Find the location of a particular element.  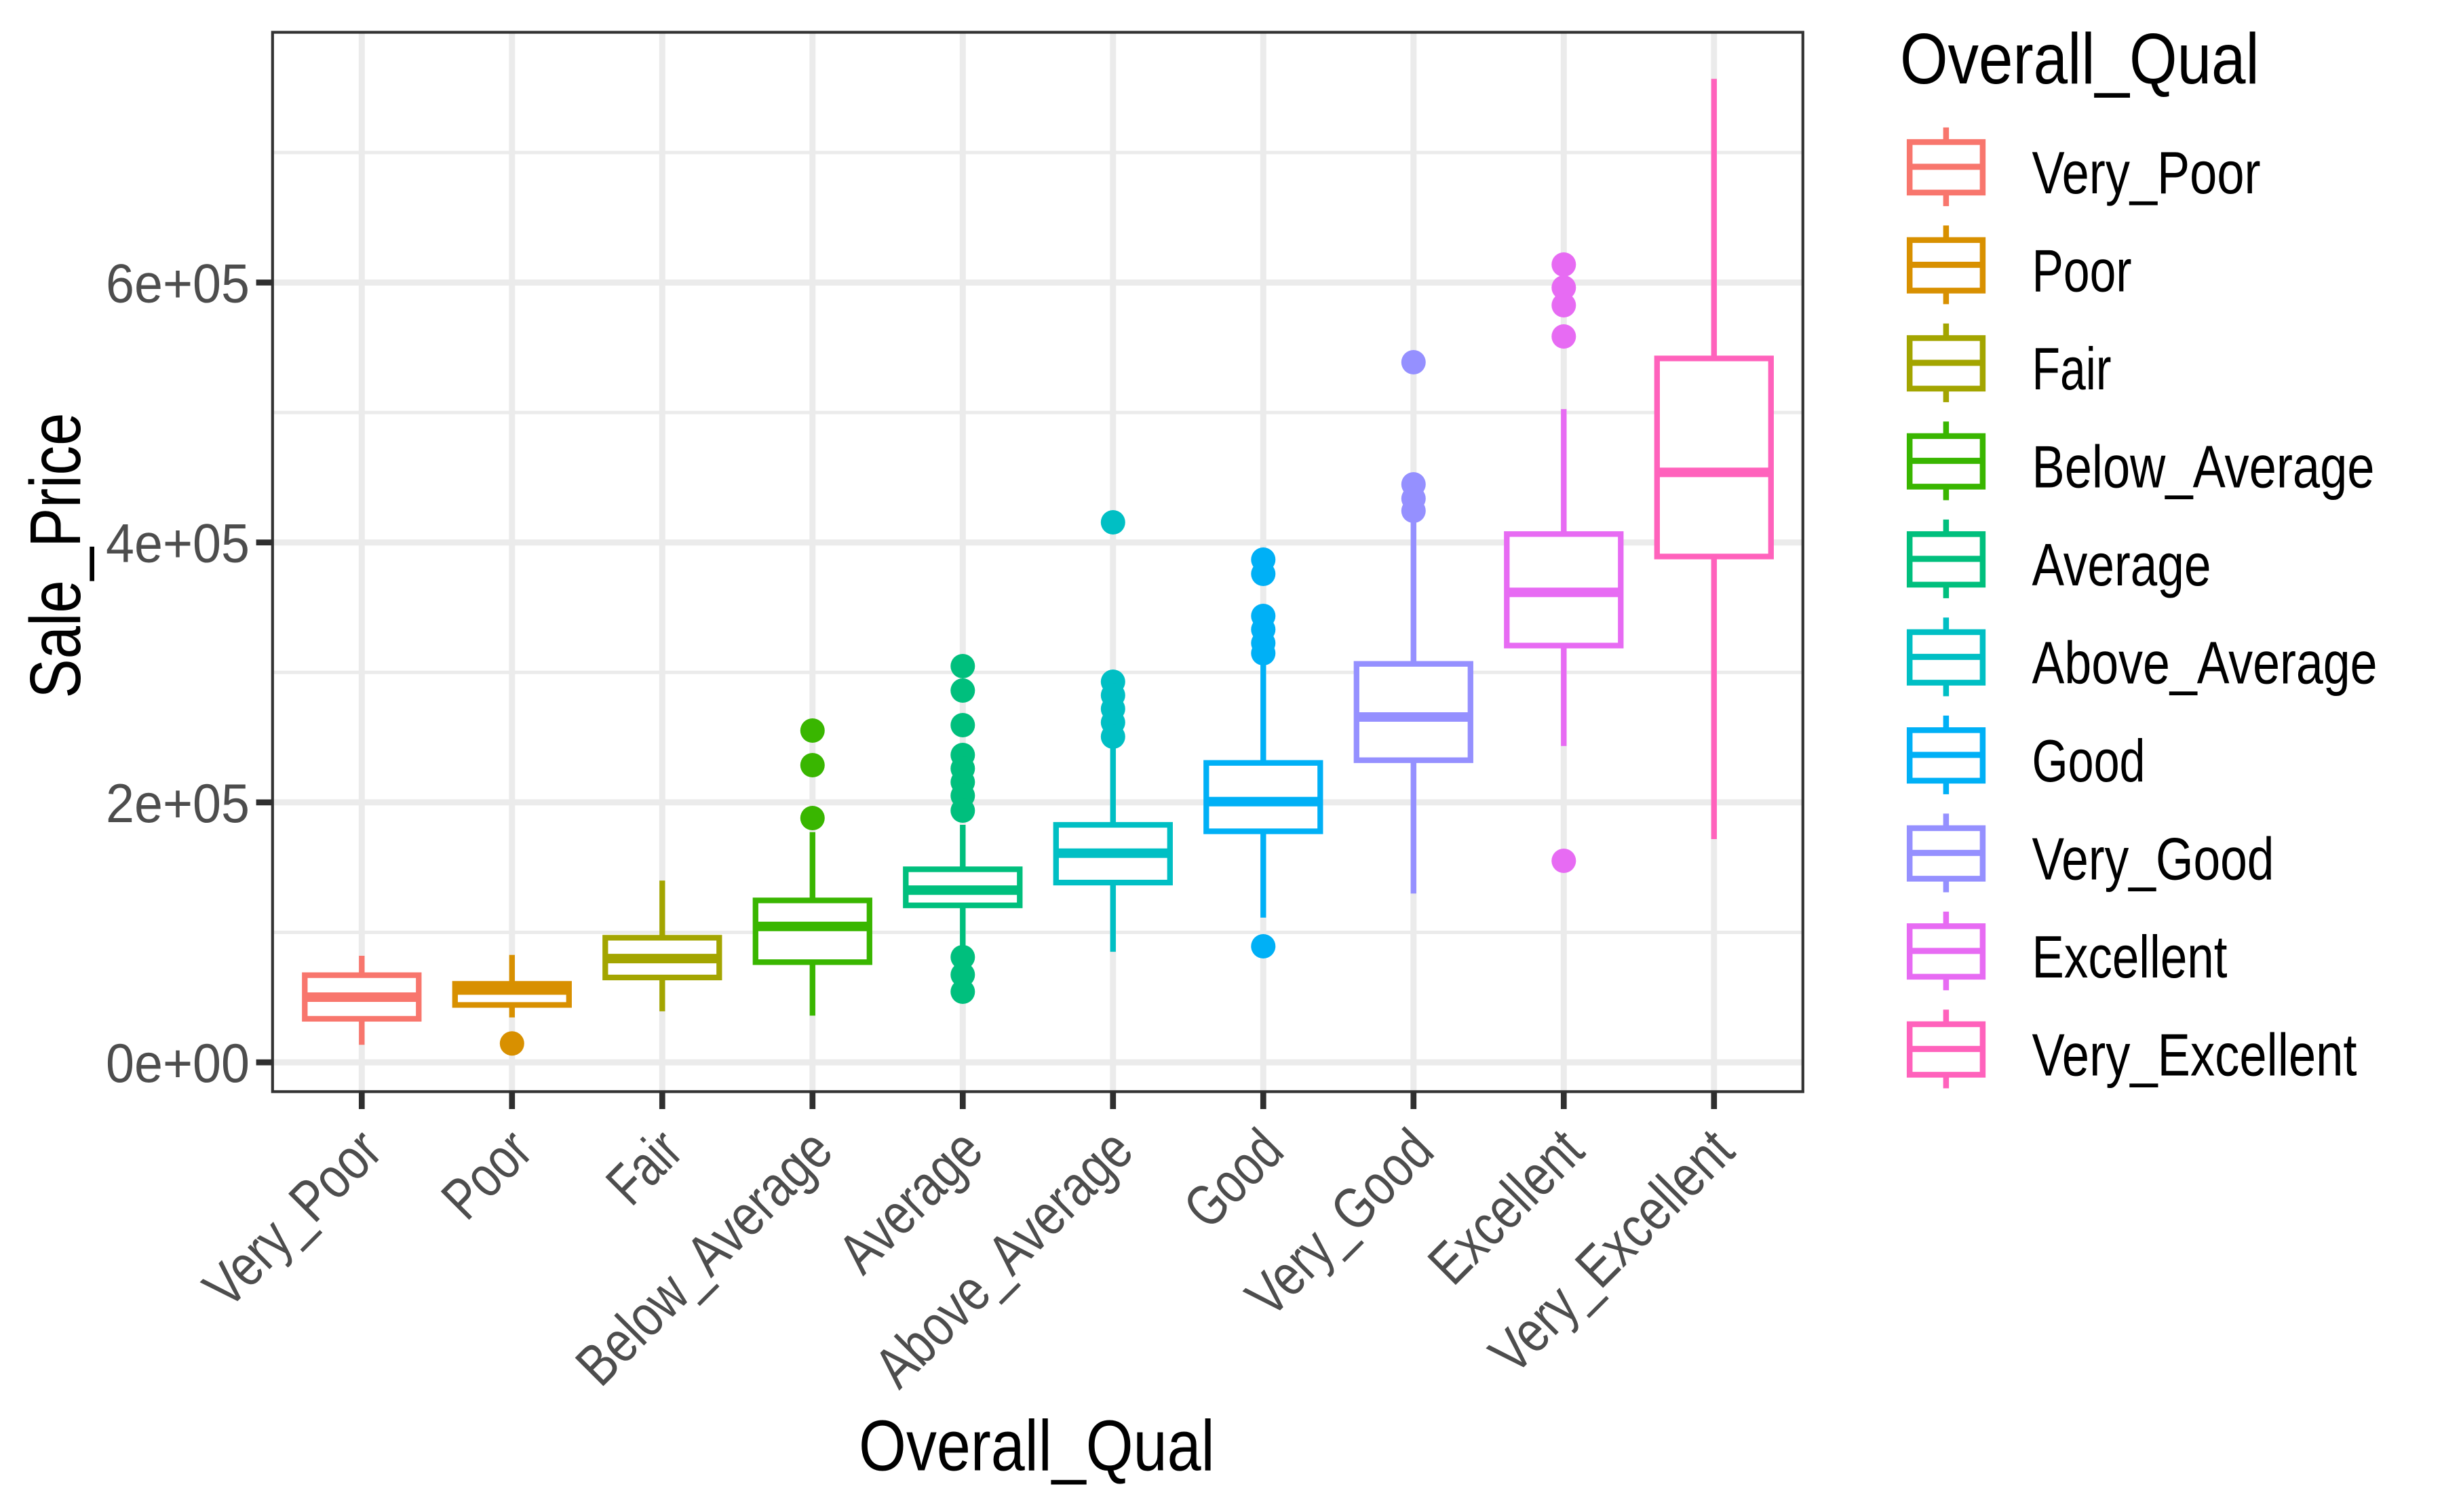

svg-text: Very_Excellent is located at coordinates (2194, 1055).